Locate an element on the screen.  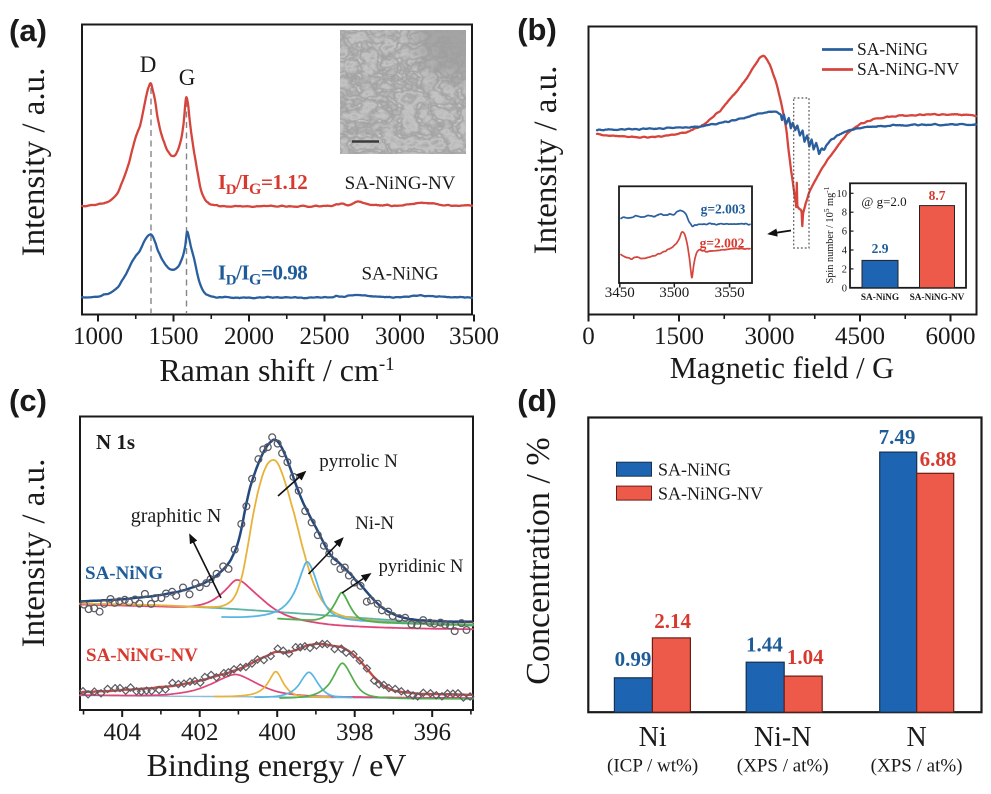
svg-text: Ni is located at coordinates (653, 737).